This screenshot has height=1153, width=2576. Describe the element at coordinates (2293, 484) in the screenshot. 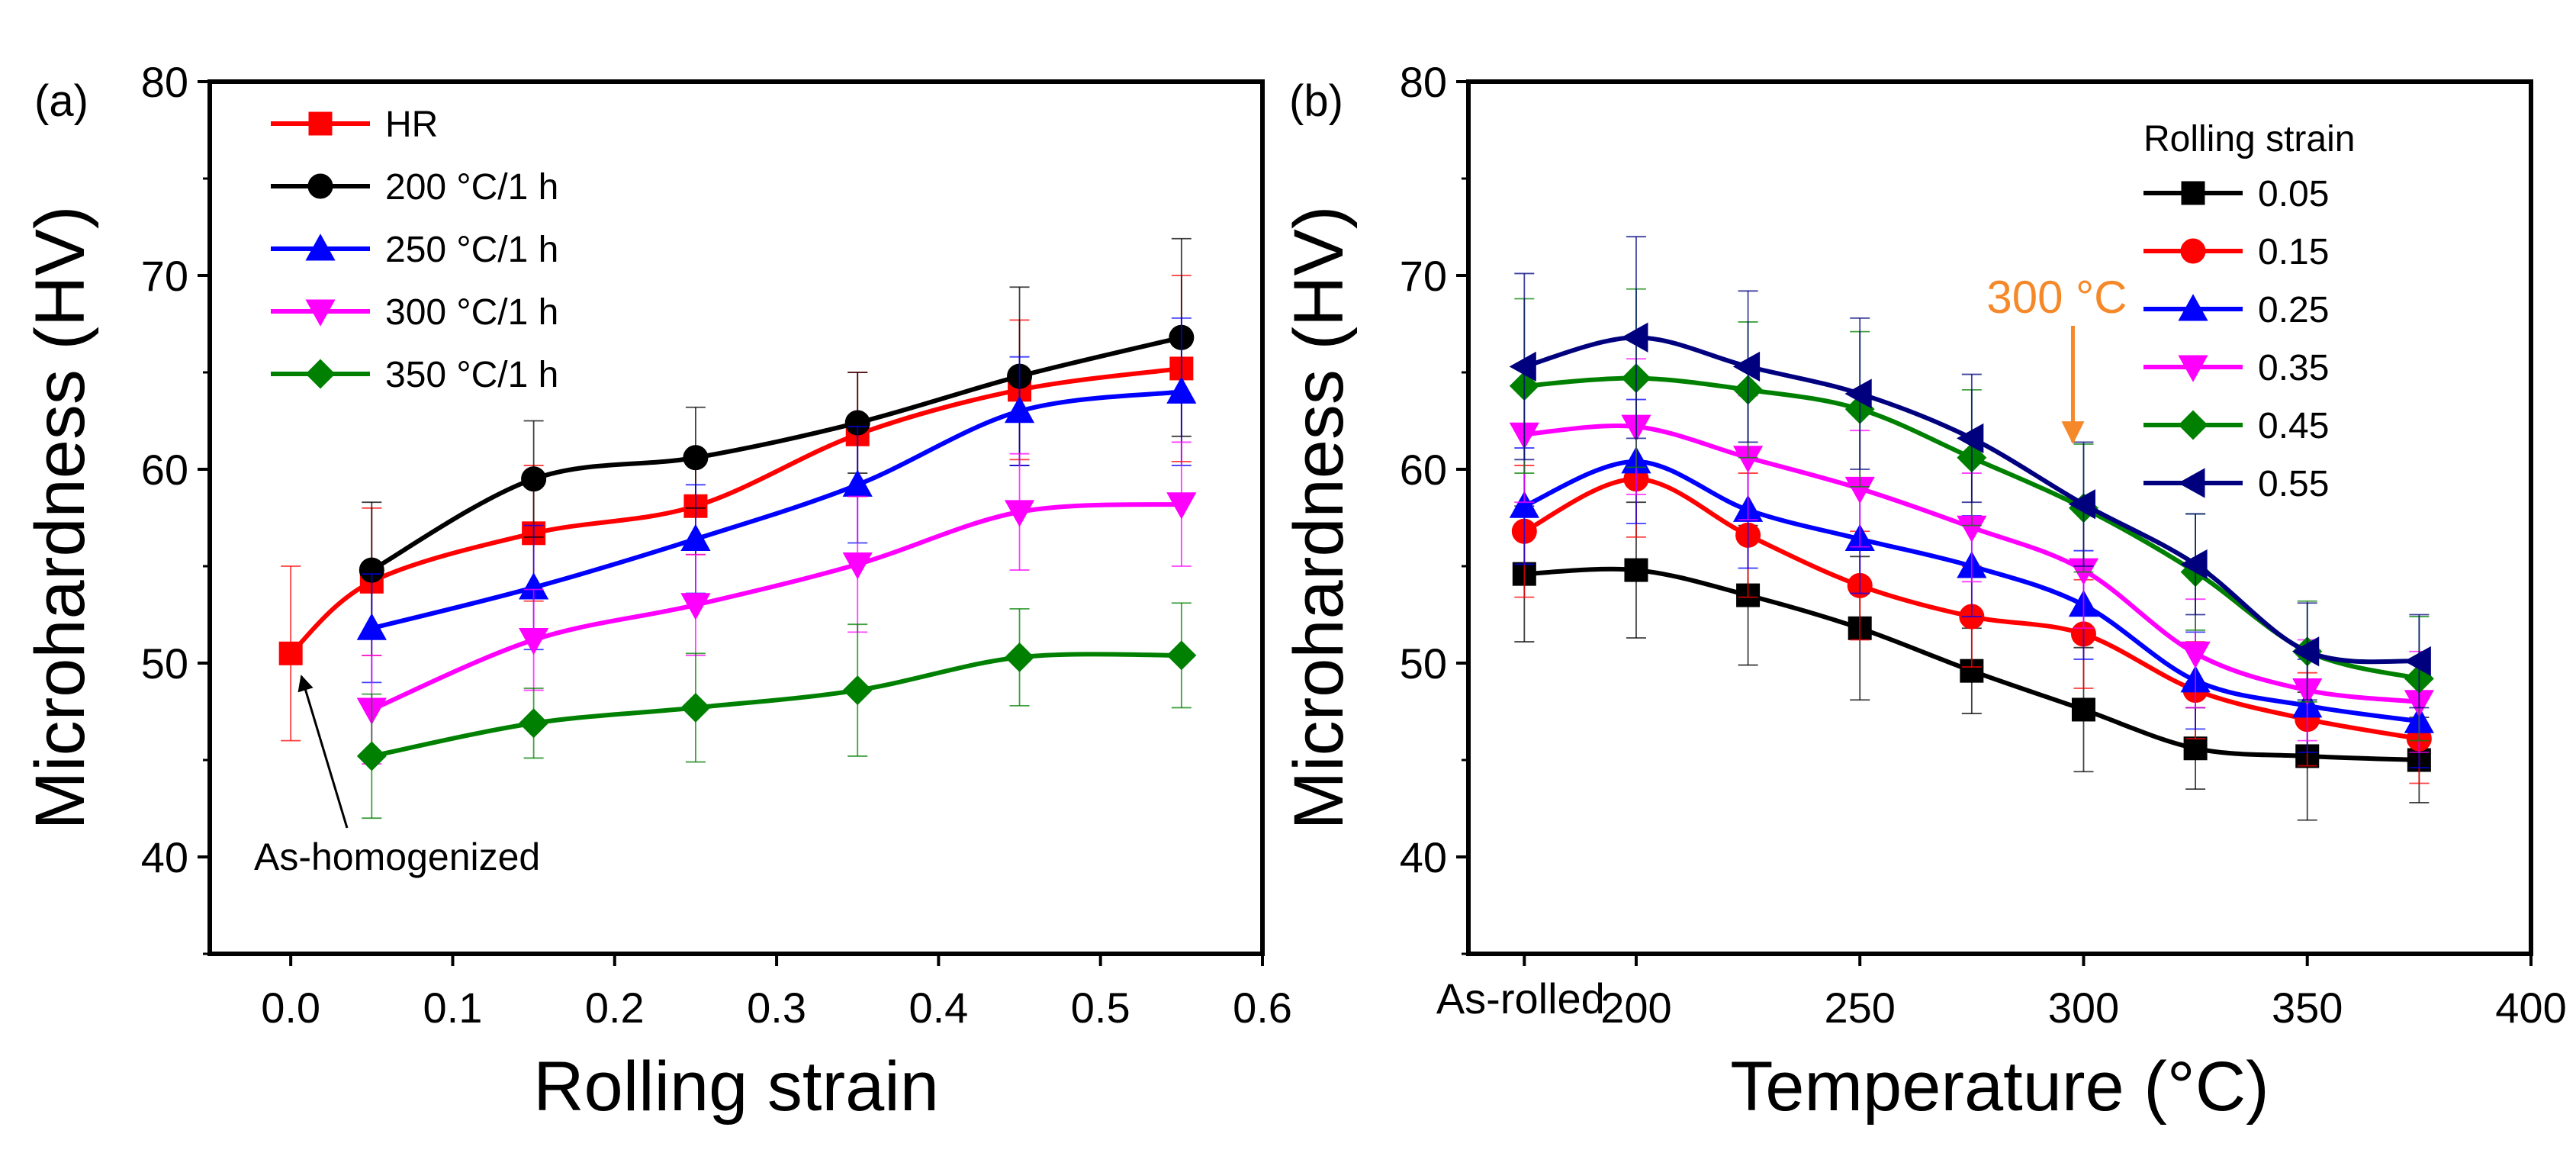

I see `legend-label: 0.55` at that location.